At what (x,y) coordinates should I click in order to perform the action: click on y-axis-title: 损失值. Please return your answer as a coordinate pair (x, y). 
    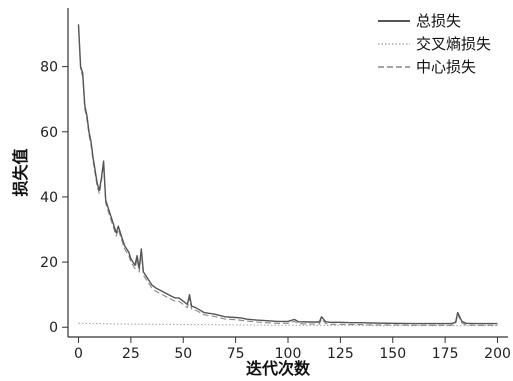
    Looking at the image, I should click on (20, 172).